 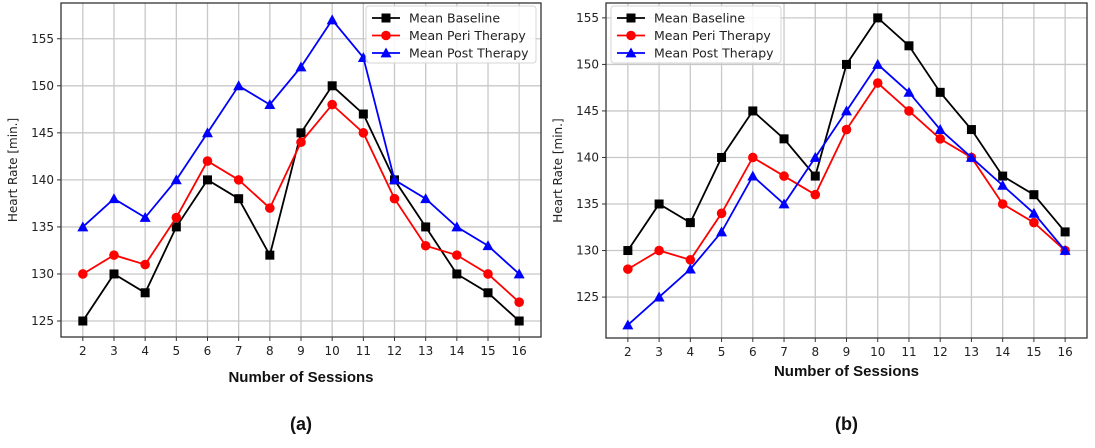 What do you see at coordinates (908, 352) in the screenshot?
I see `x-tick-label: 11` at bounding box center [908, 352].